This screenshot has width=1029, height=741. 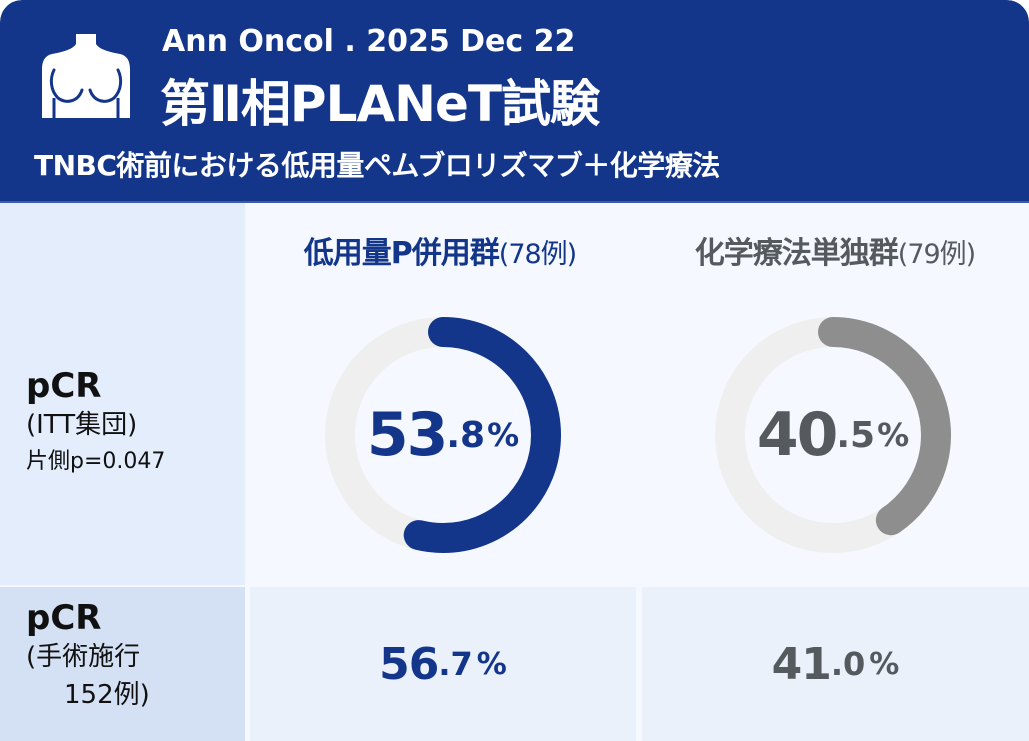 I want to click on journal-citation: Ann Oncol . 2025 Dec 22, so click(x=369, y=41).